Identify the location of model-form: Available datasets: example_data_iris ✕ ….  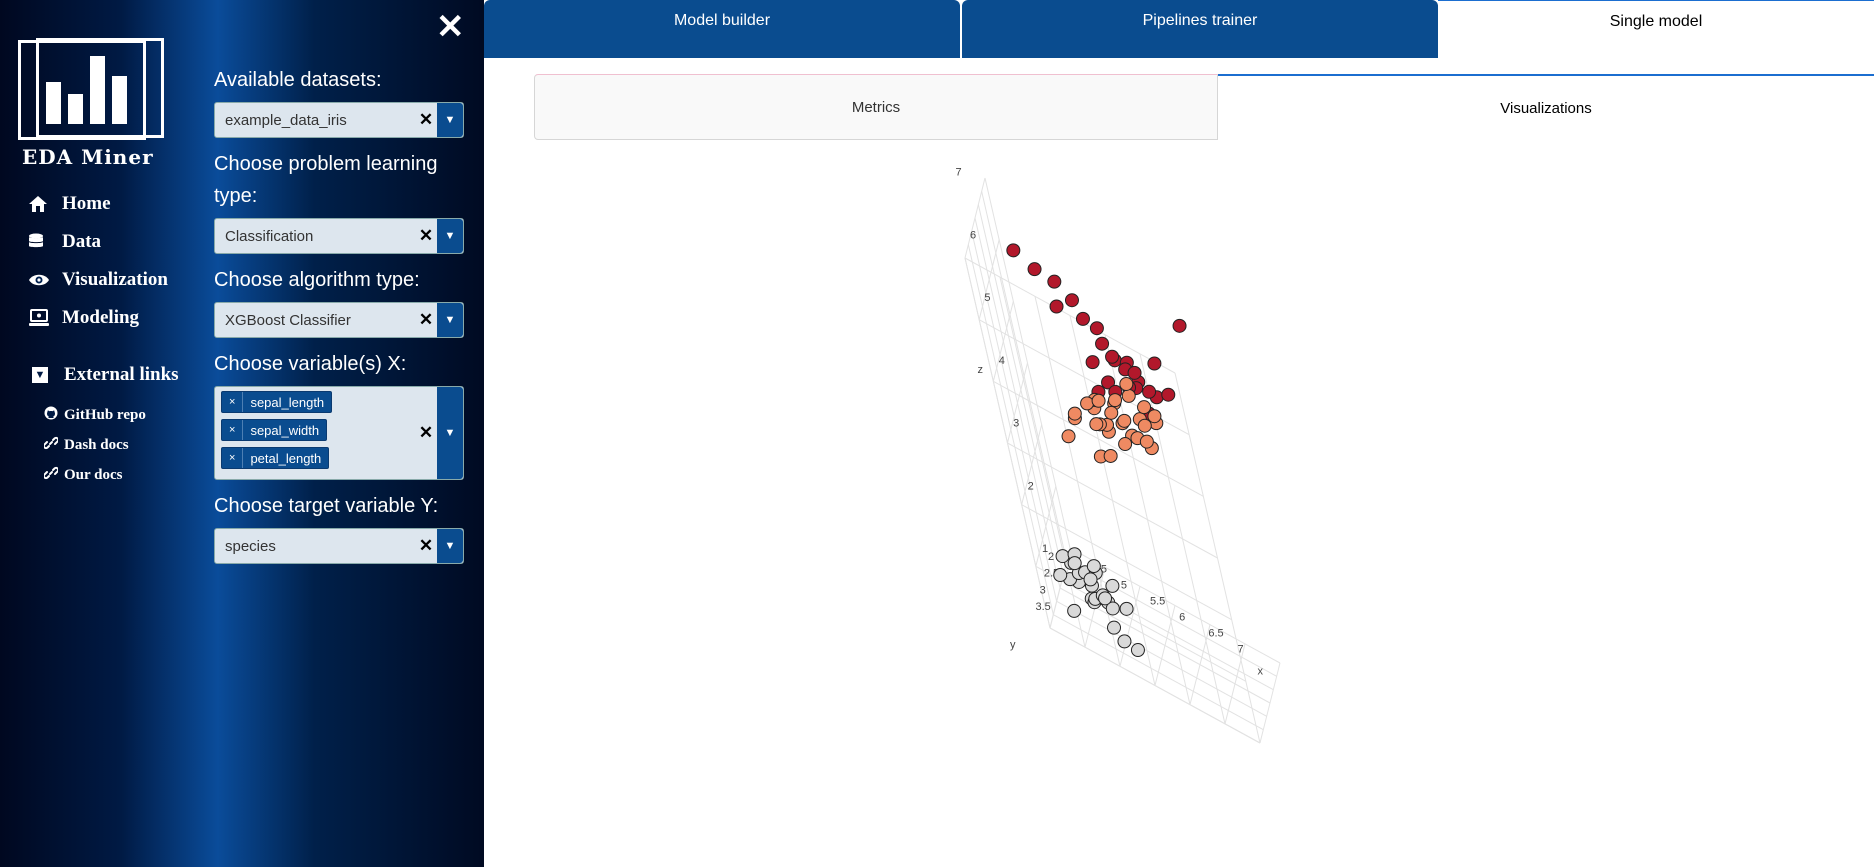
(339, 319).